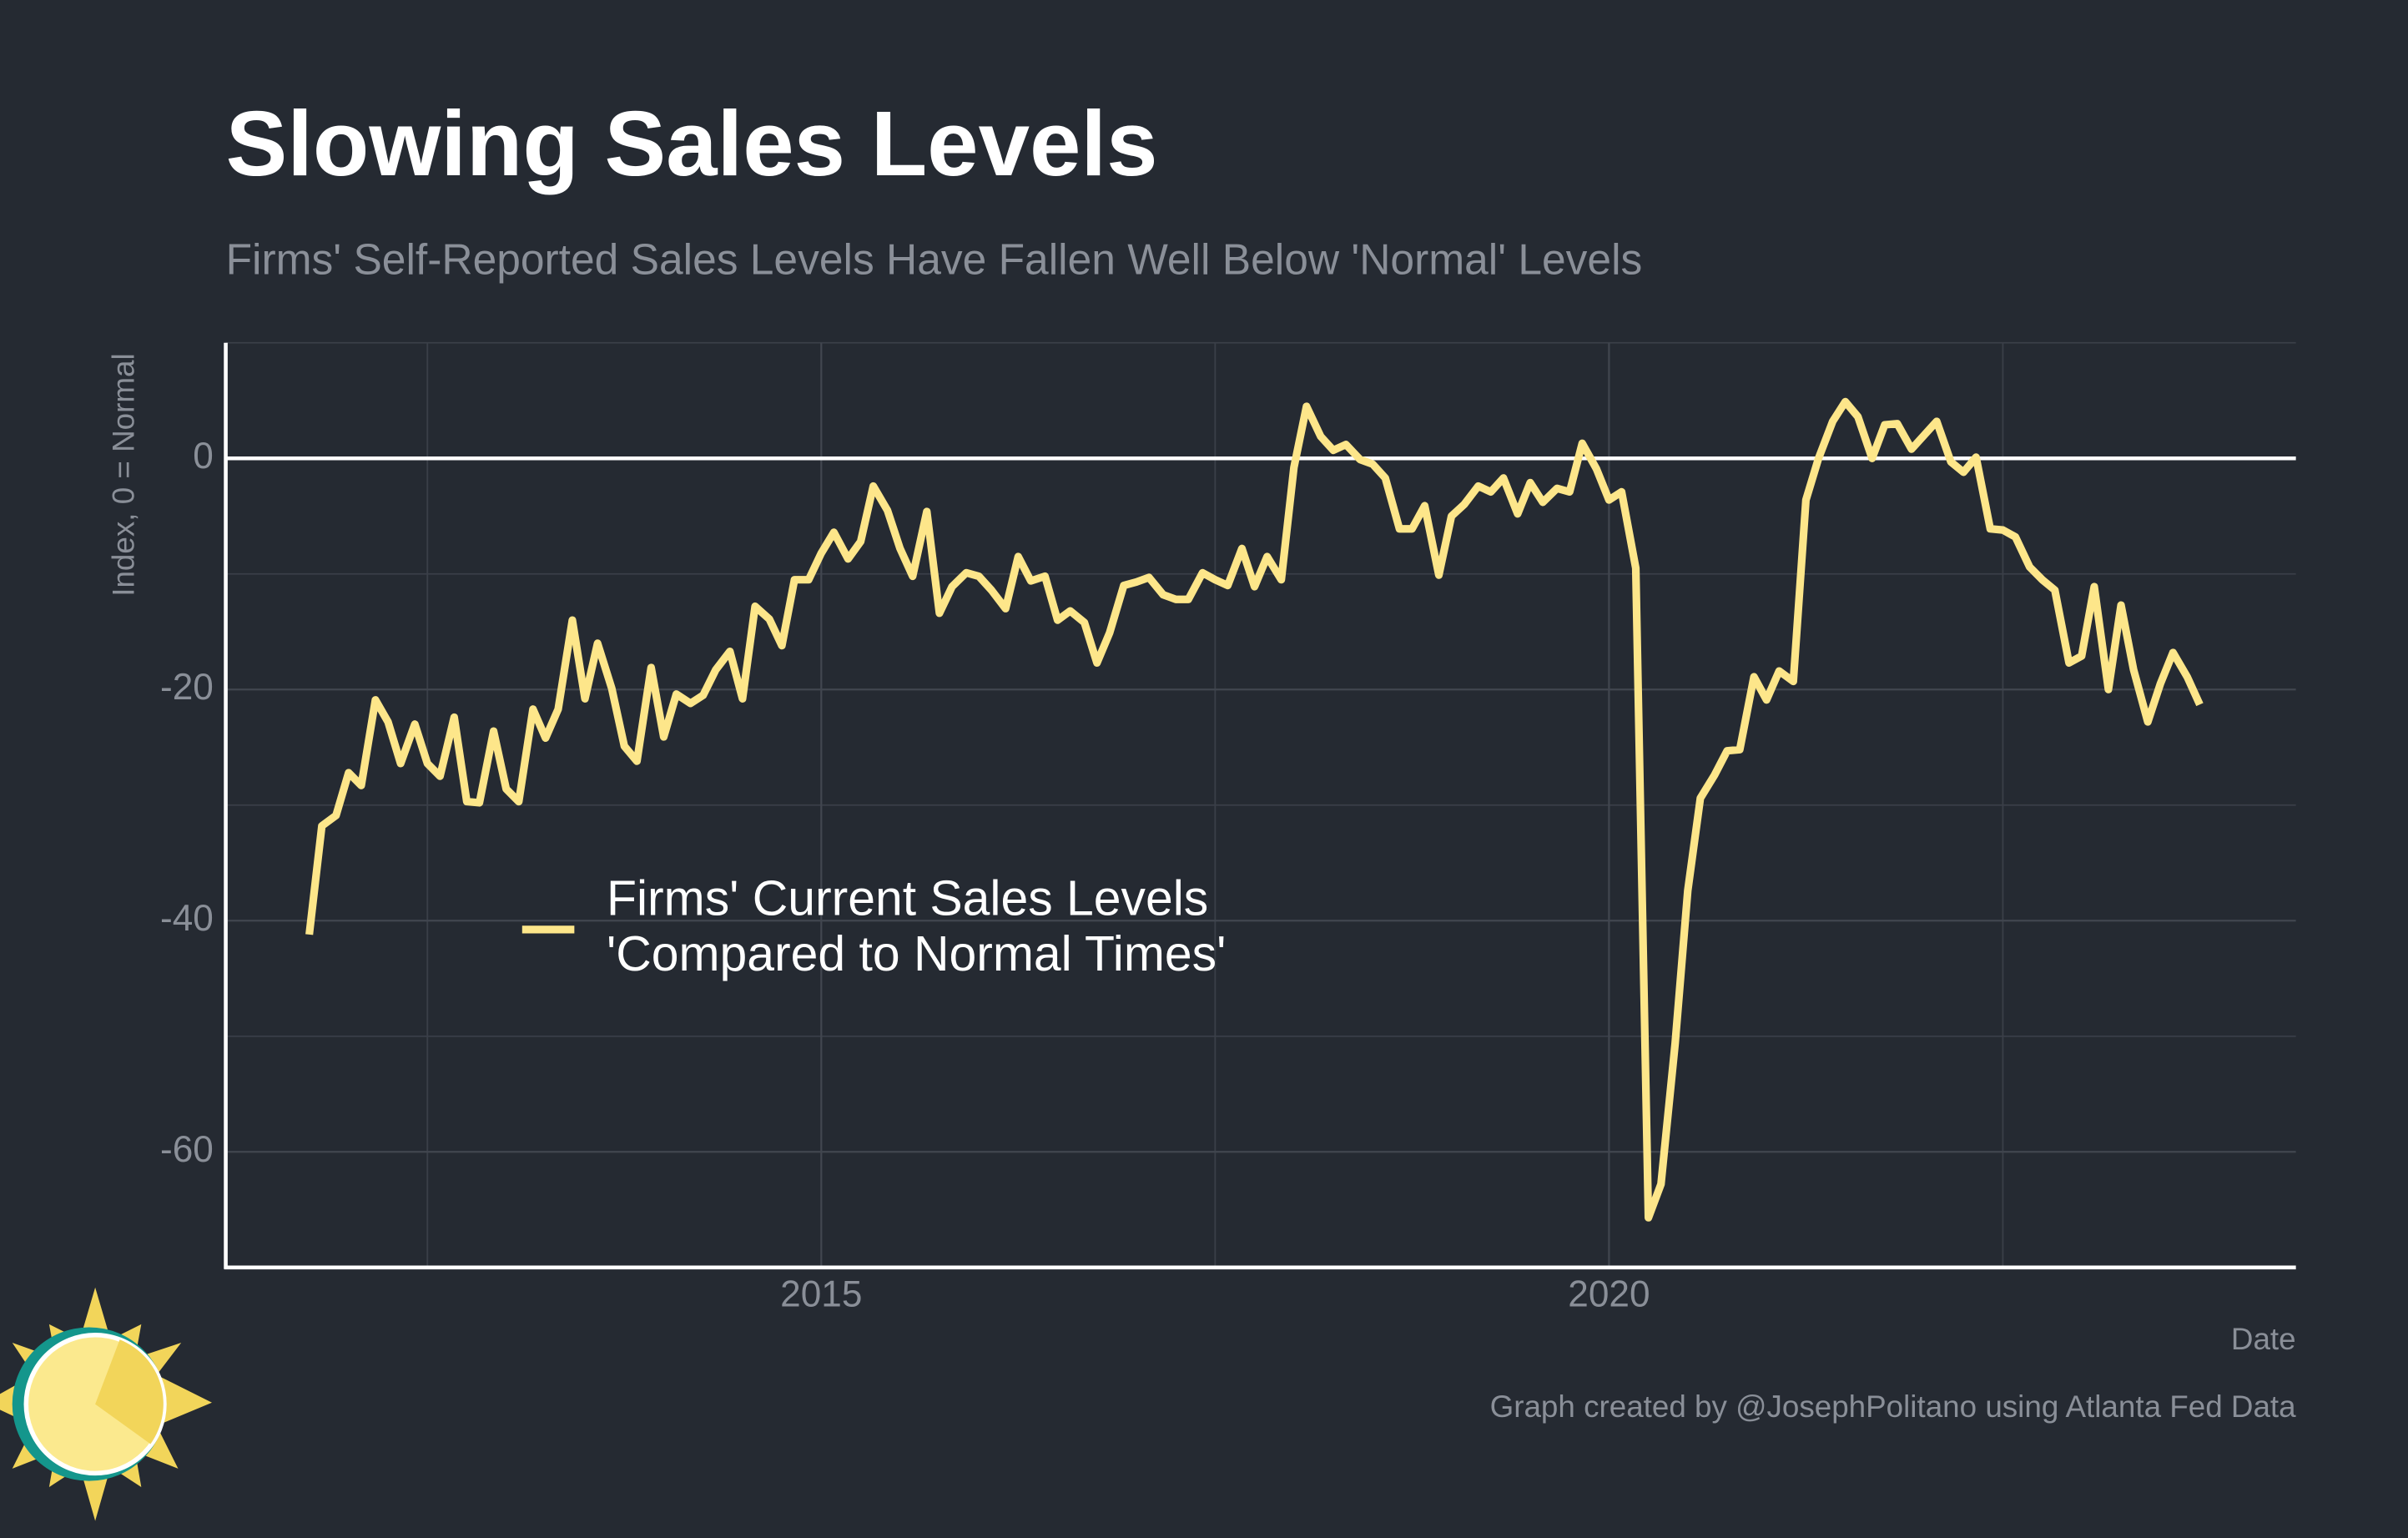 Image resolution: width=2408 pixels, height=1538 pixels. Describe the element at coordinates (124, 474) in the screenshot. I see `y-axis-label: Index, 0 = Normal` at that location.